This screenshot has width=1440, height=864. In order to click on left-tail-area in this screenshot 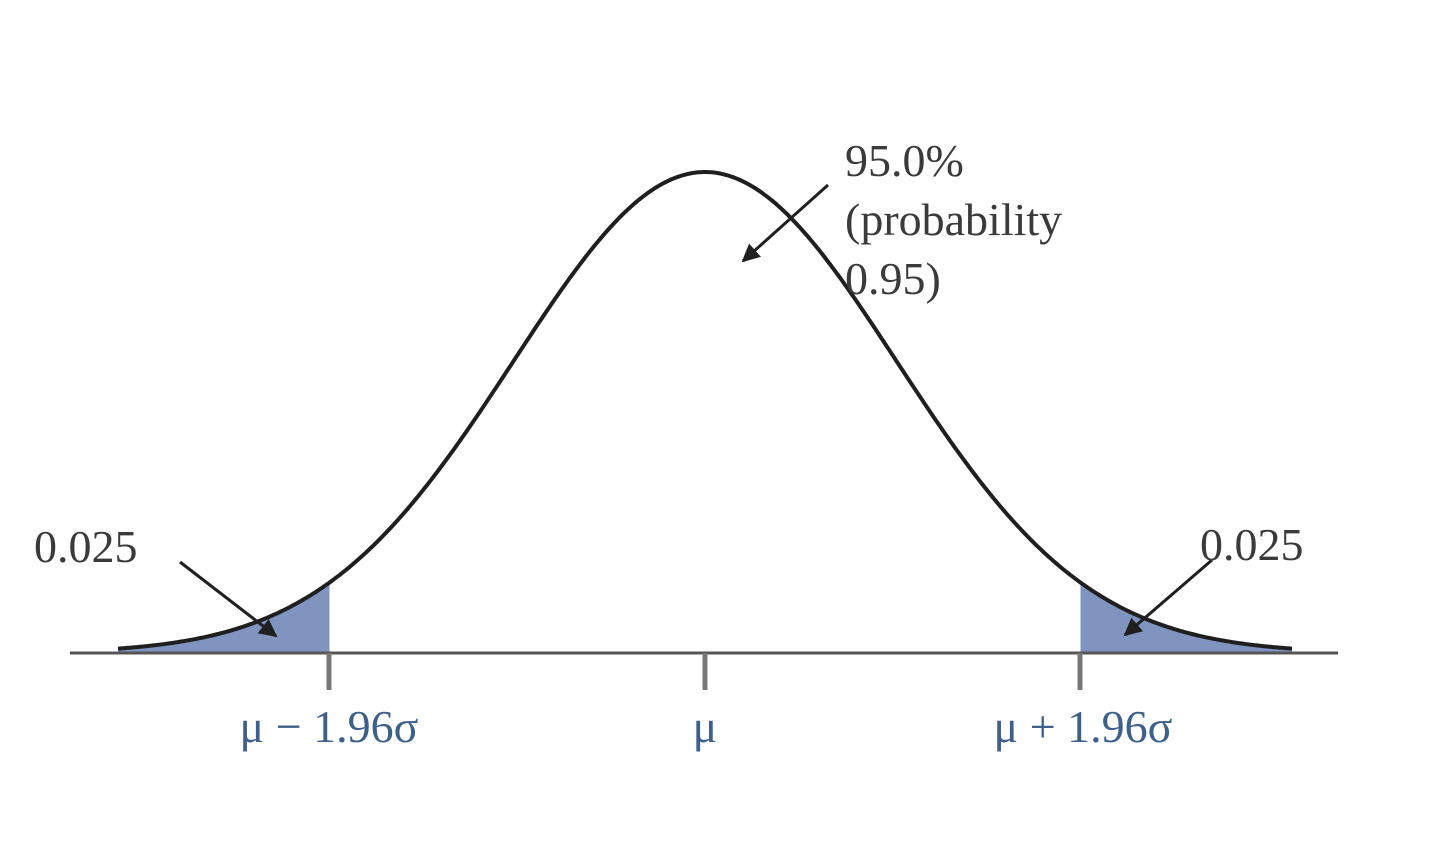, I will do `click(224, 617)`.